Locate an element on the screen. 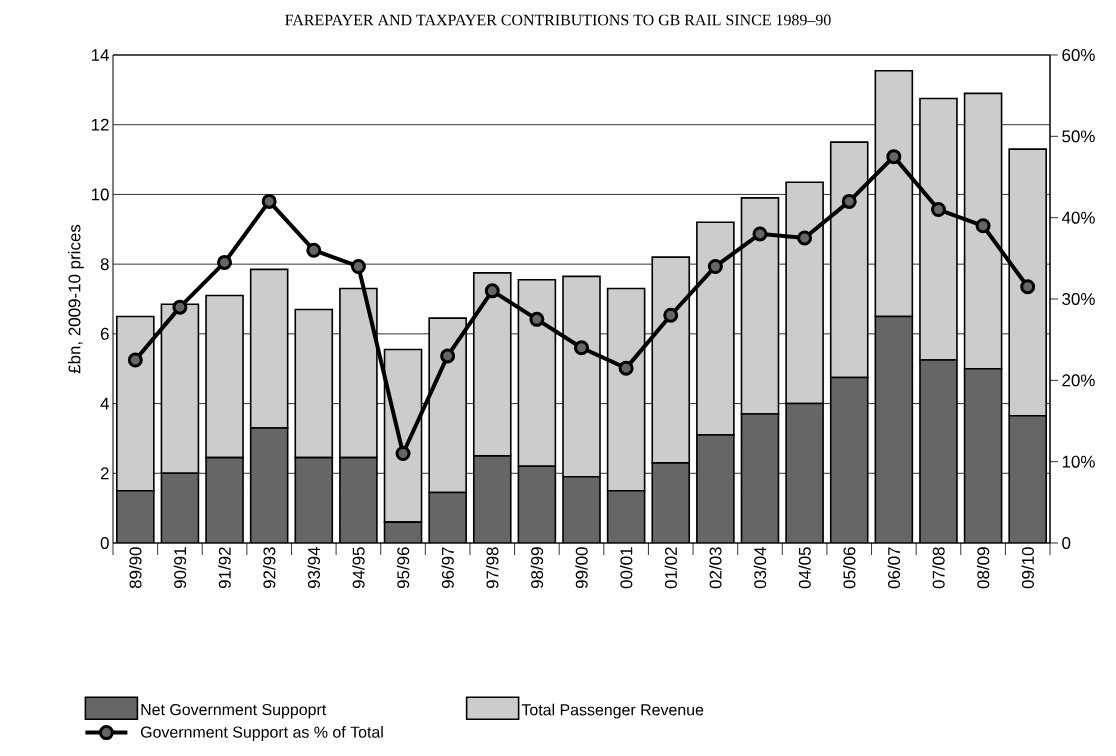 The height and width of the screenshot is (756, 1116). legend-label: Net Government Suppoprt is located at coordinates (234, 711).